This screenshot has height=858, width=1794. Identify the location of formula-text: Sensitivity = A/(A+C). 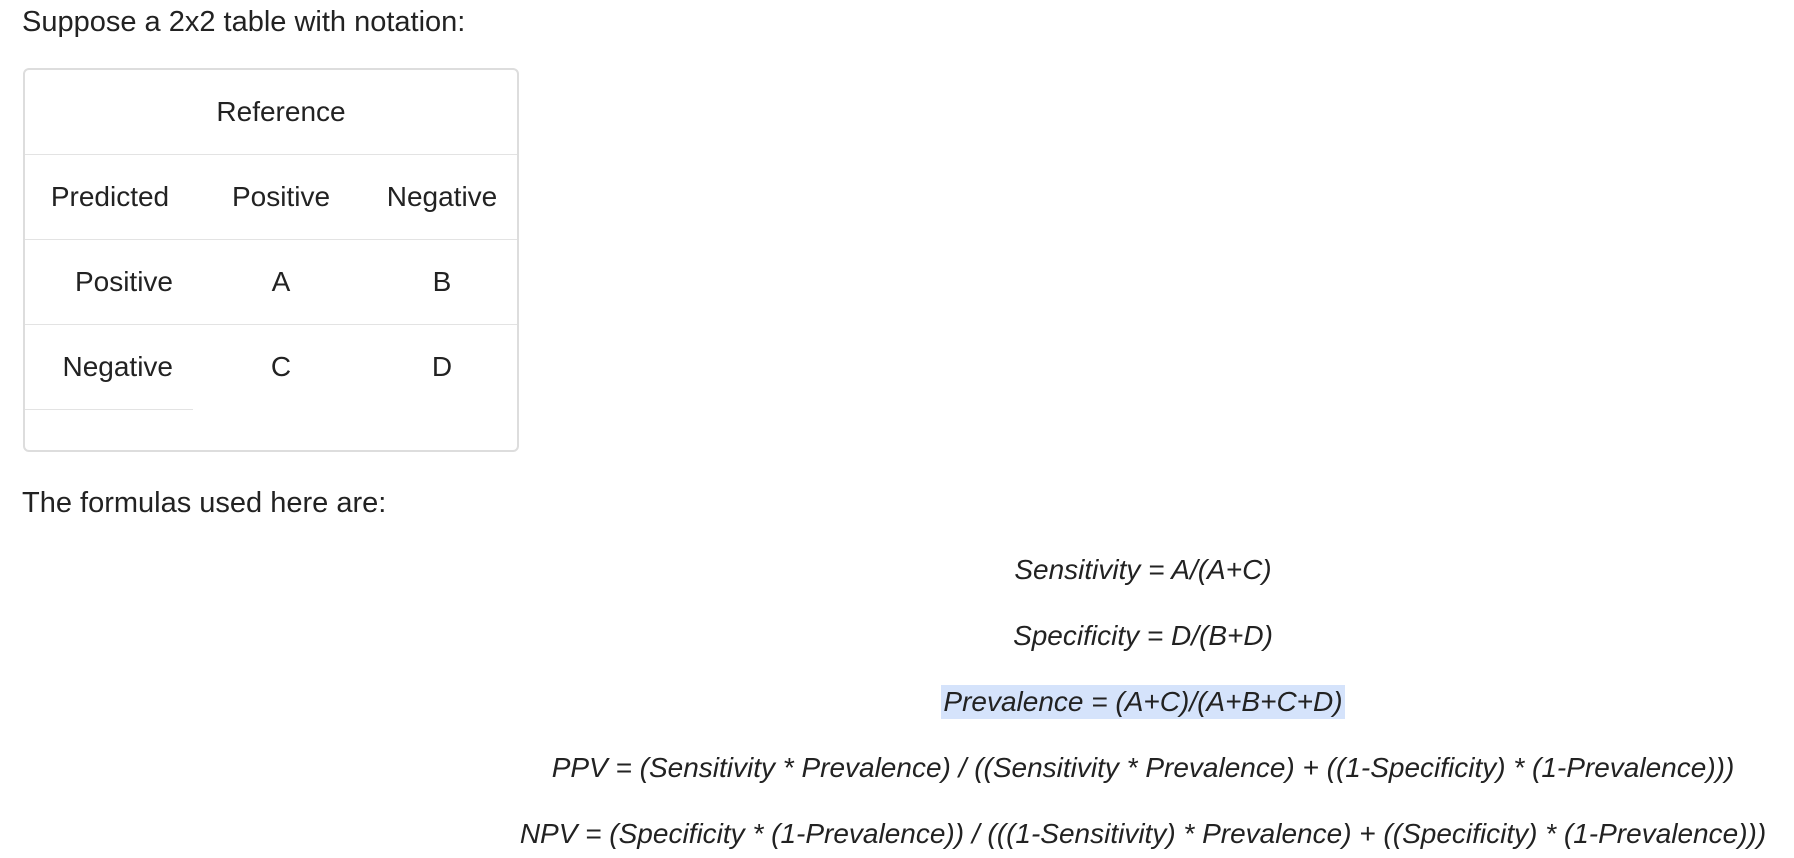
(1143, 569).